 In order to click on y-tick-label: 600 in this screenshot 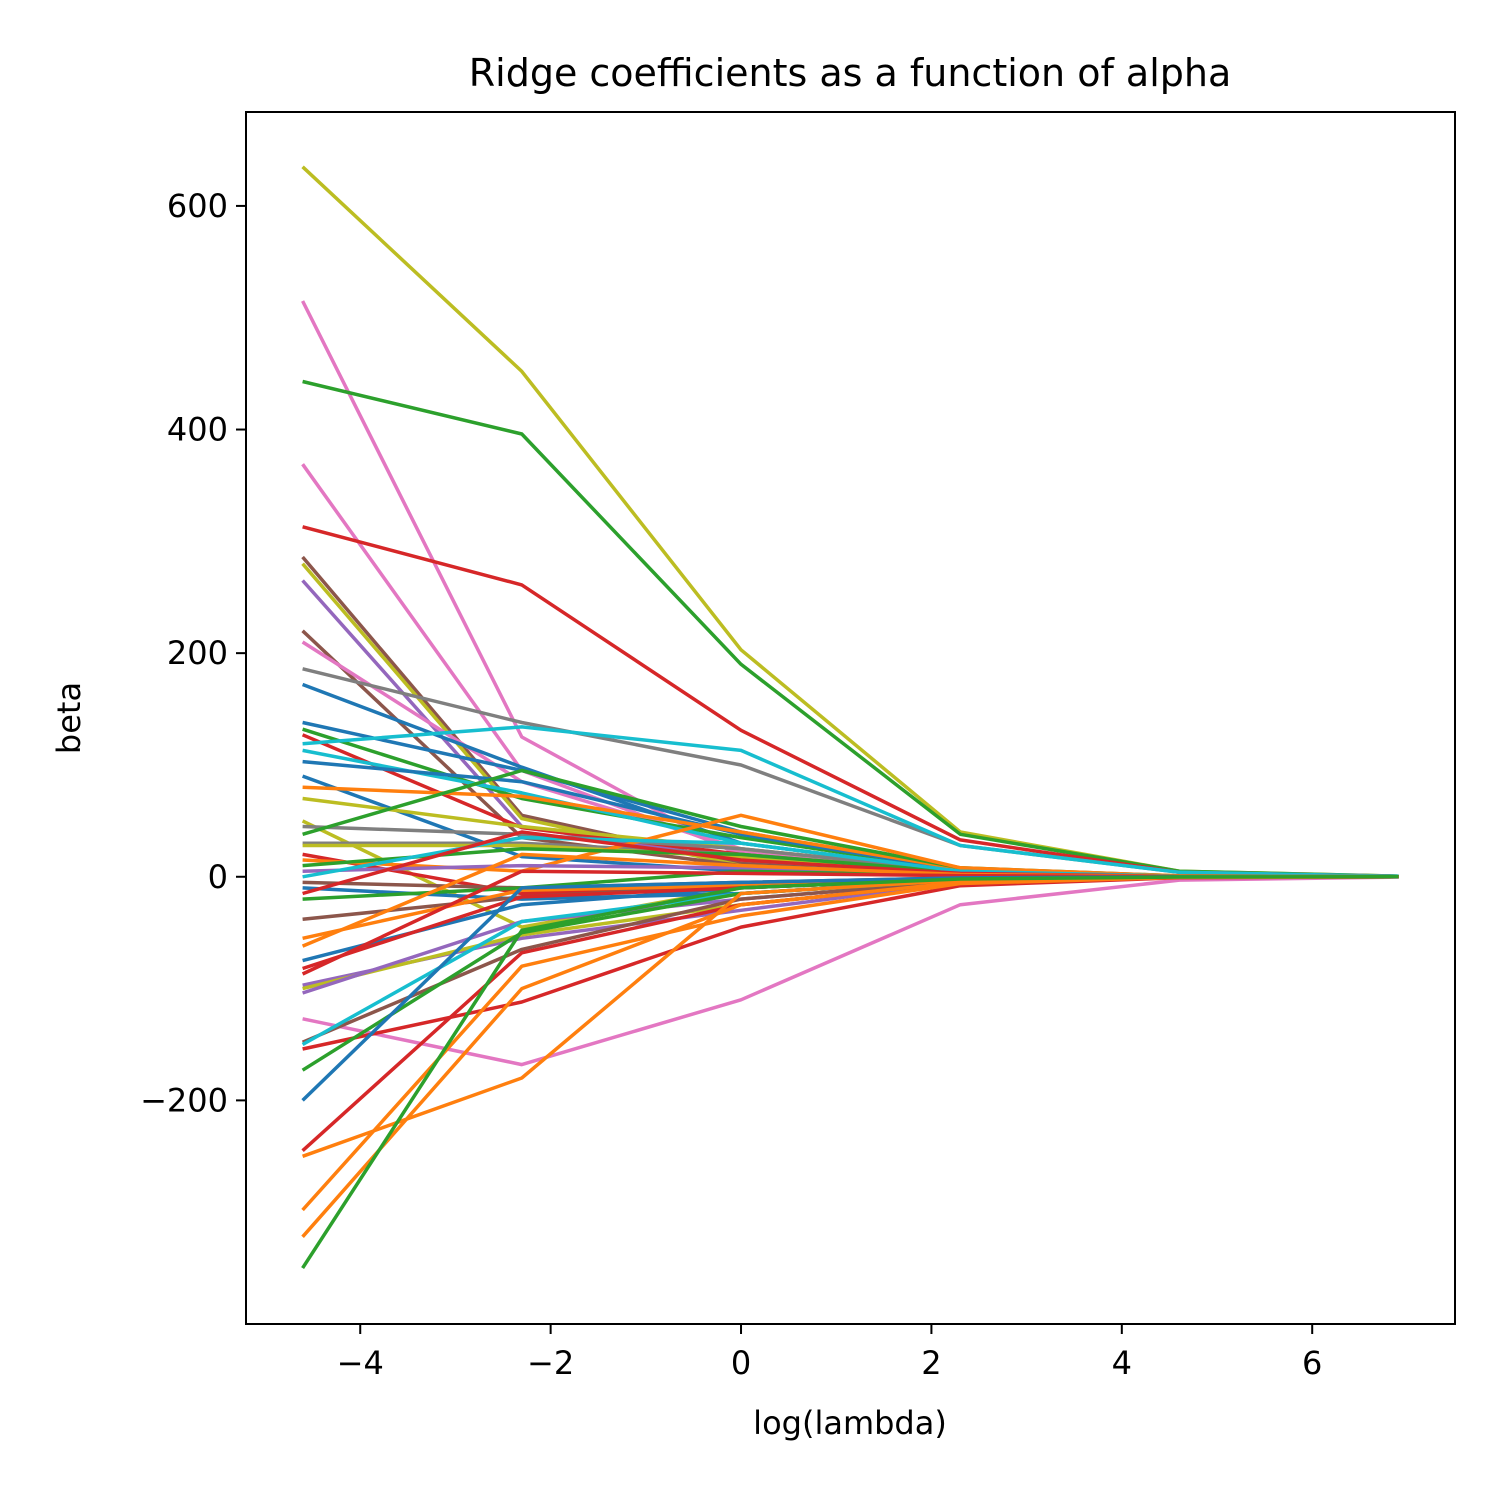, I will do `click(197, 206)`.